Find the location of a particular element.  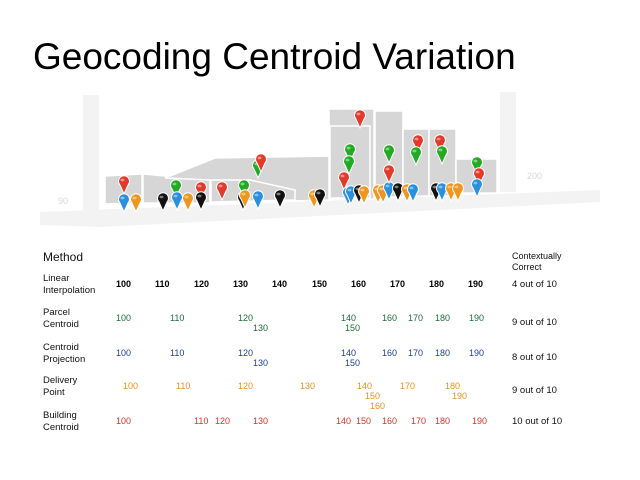

right-address-label: 200 is located at coordinates (534, 176).